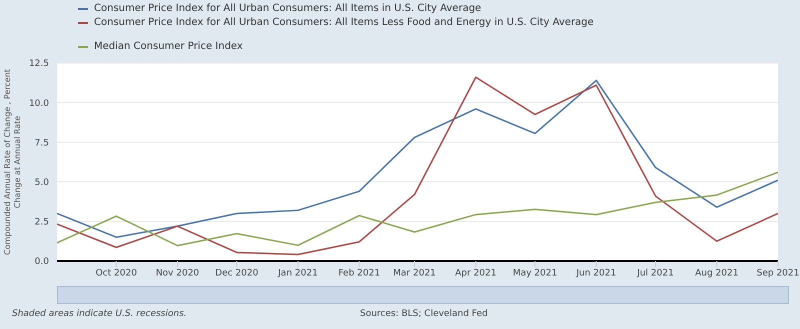 This screenshot has height=329, width=800. I want to click on legend-label: Consumer Price Index for All Urban Consumers: All Items Less Food and Energy in U.S. City Average, so click(344, 23).